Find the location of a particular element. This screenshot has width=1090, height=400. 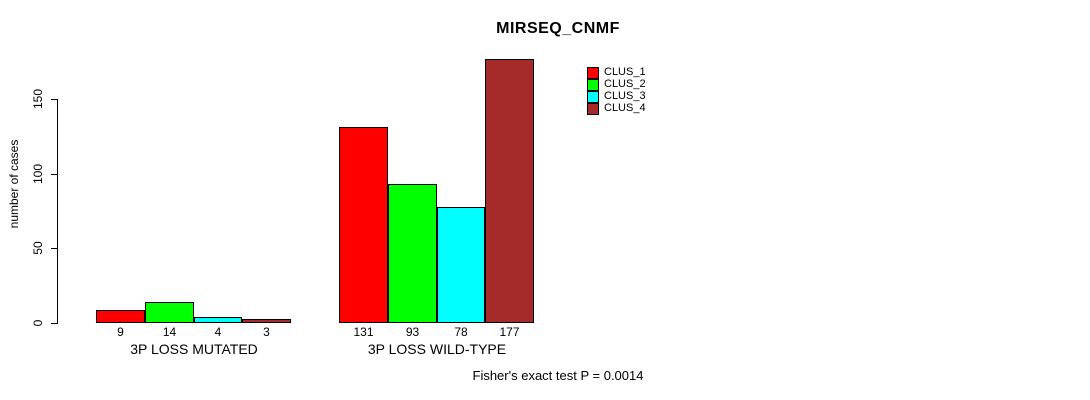

bar-value-label: 14 is located at coordinates (169, 332).